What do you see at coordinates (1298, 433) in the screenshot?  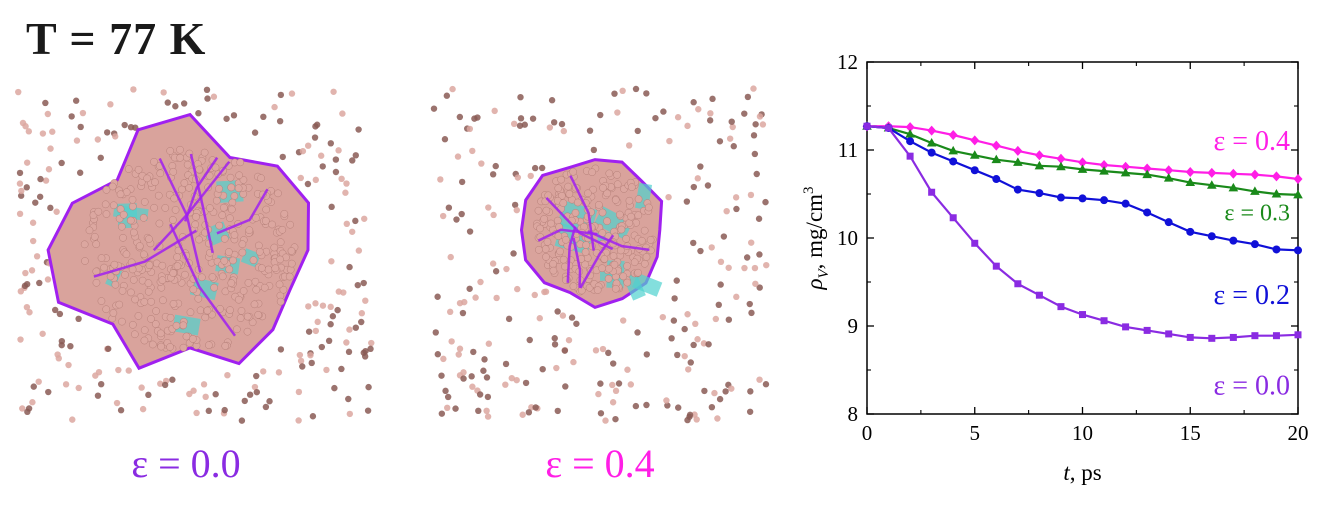 I see `x-tick-label: 20` at bounding box center [1298, 433].